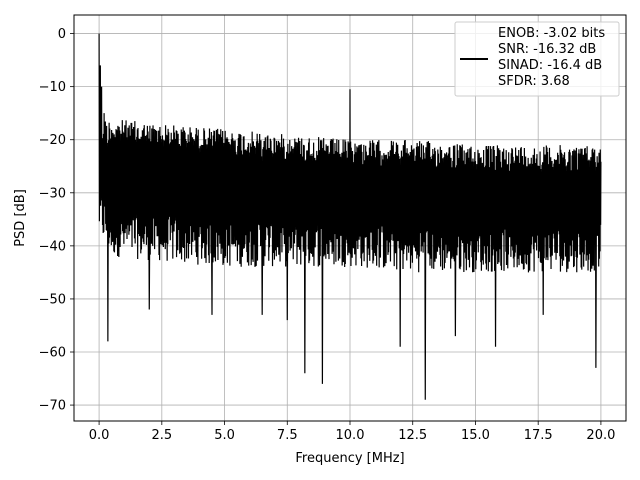 The height and width of the screenshot is (480, 640). I want to click on y-tick-label: −30, so click(52, 193).